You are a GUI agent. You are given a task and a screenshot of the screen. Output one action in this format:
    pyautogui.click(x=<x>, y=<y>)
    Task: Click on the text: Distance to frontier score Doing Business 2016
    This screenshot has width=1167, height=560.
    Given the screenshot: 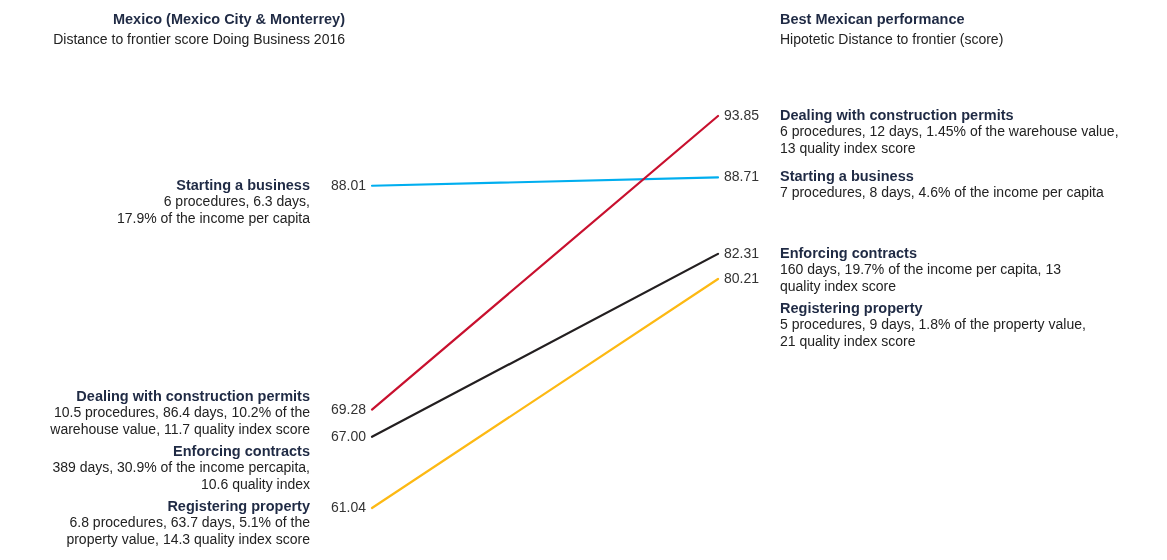 What is the action you would take?
    pyautogui.click(x=199, y=39)
    